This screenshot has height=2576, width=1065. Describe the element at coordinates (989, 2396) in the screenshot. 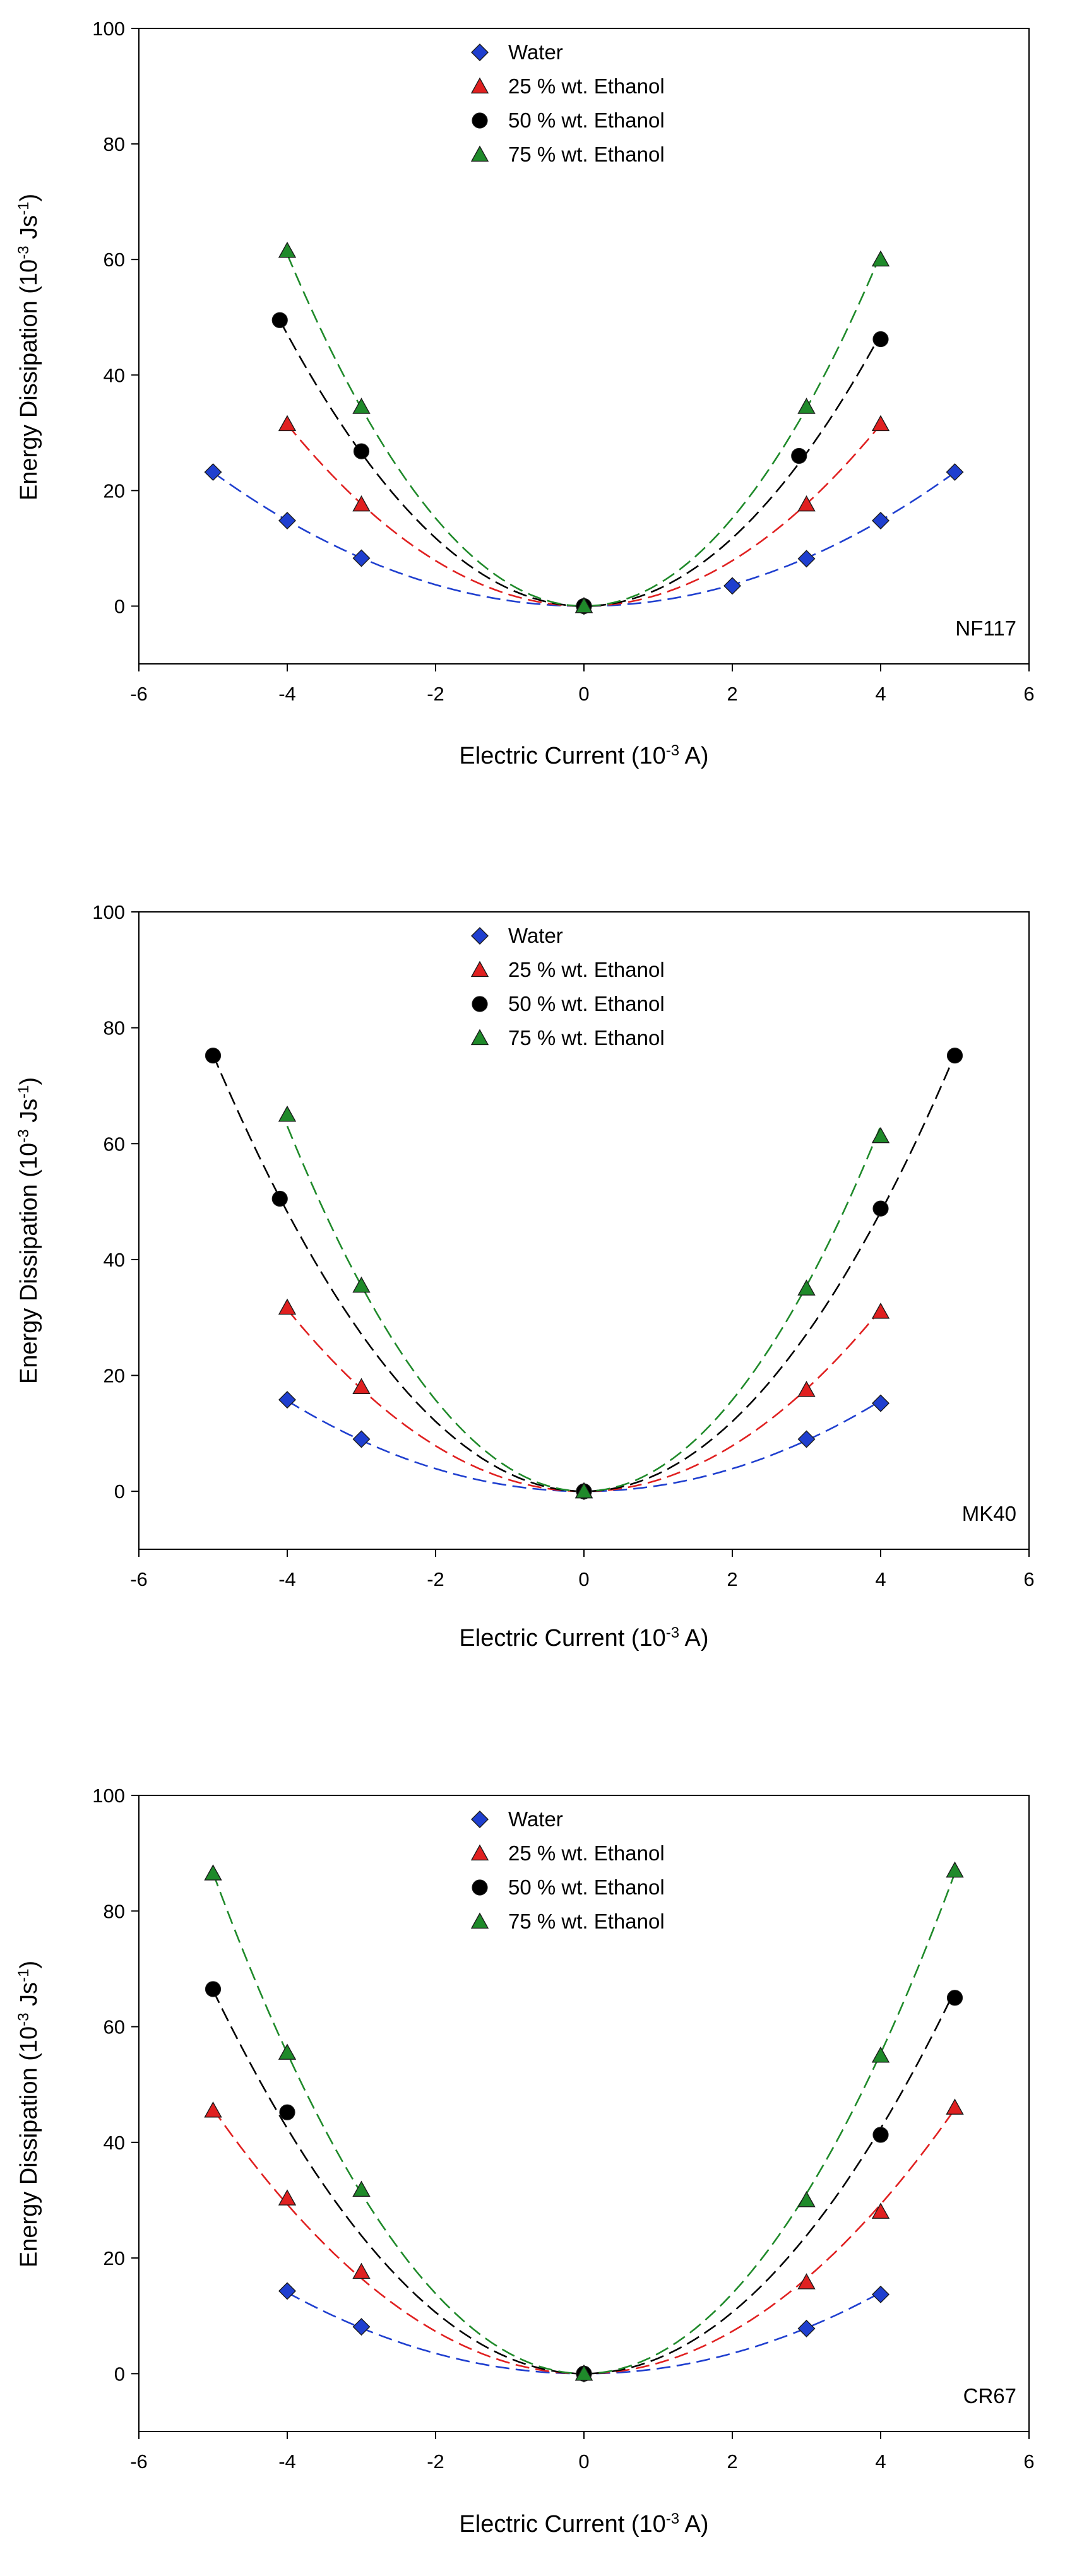

I see `panel-label: CR67` at that location.